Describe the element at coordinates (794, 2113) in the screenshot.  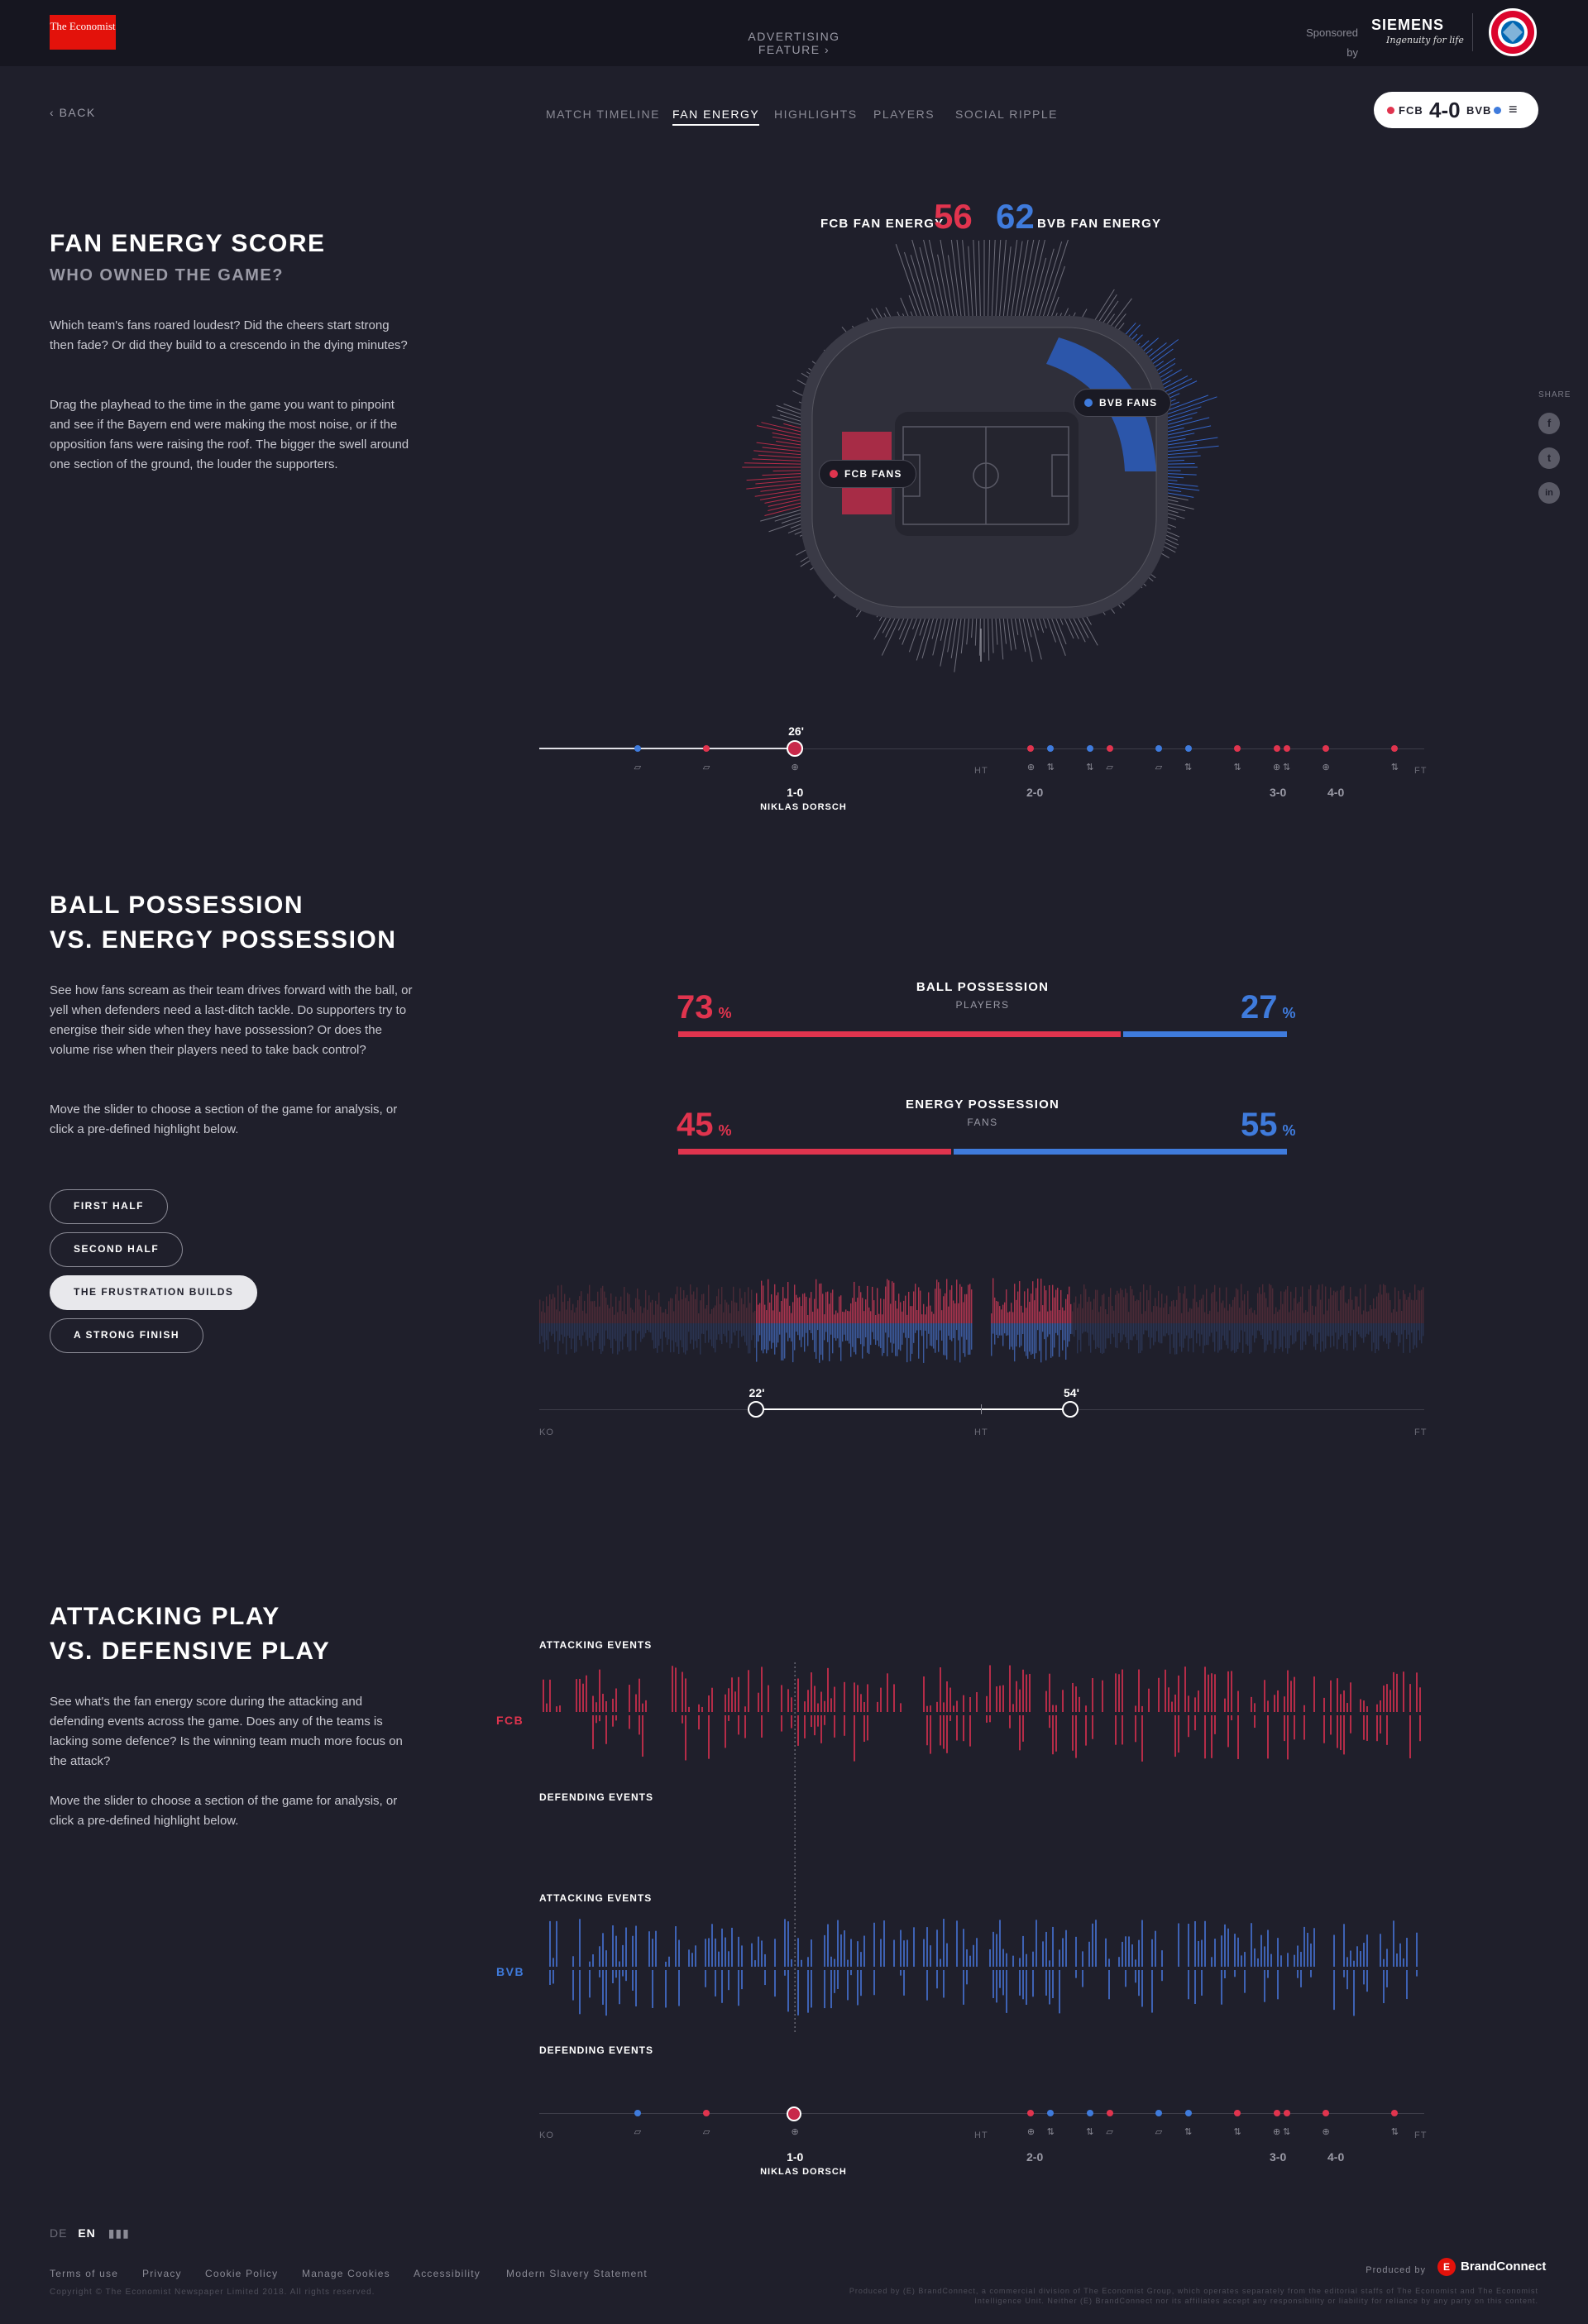
I see `timeline2-playhead` at that location.